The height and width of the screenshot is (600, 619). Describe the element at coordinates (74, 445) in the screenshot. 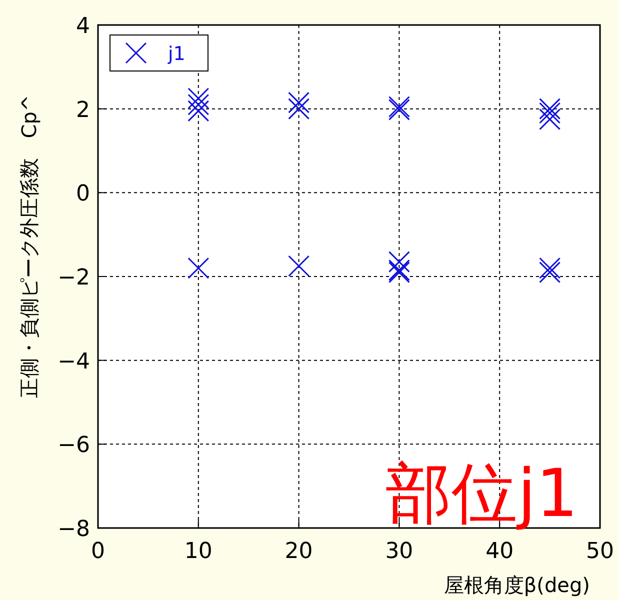

I see `y-tick-label: −6` at that location.